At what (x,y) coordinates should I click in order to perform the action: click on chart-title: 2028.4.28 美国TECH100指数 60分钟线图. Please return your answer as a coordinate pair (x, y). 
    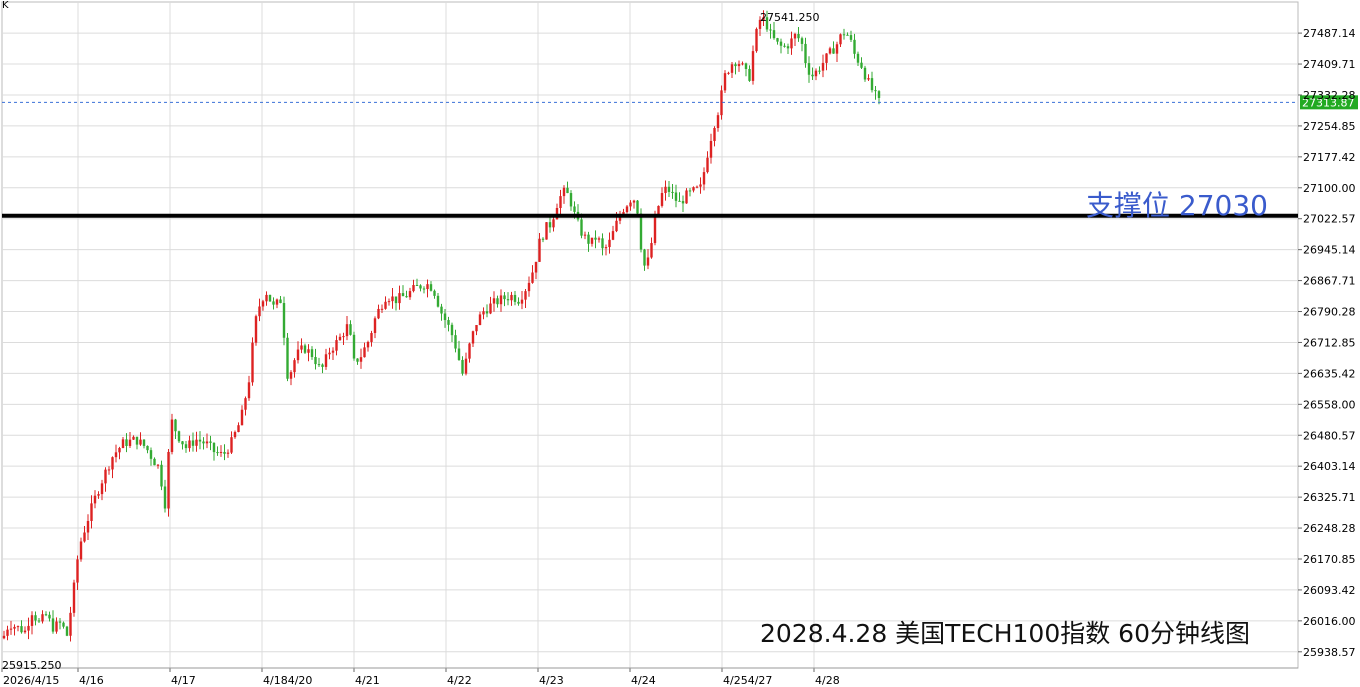
    Looking at the image, I should click on (1005, 633).